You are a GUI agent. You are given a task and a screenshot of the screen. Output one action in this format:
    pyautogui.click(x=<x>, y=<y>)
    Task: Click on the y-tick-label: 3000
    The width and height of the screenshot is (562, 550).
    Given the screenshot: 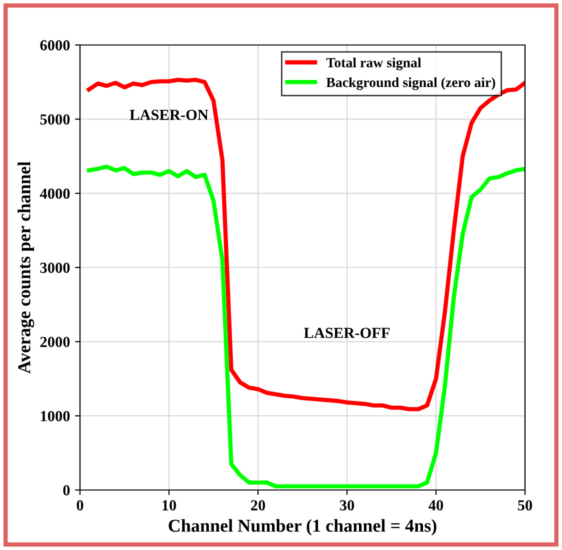 What is the action you would take?
    pyautogui.click(x=55, y=267)
    